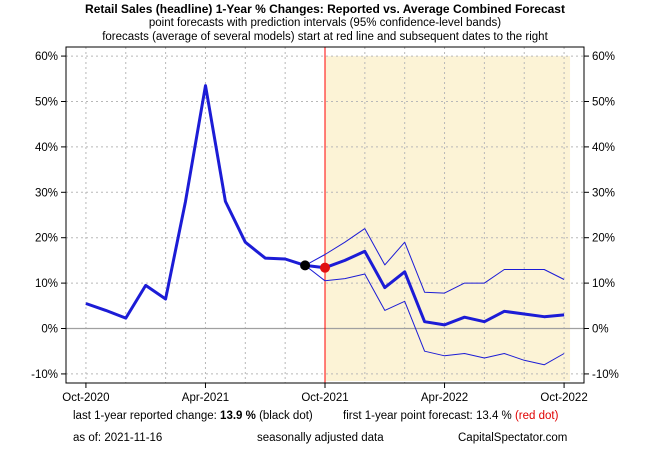  What do you see at coordinates (286, 416) in the screenshot?
I see `footer-reported-note: (black dot)` at bounding box center [286, 416].